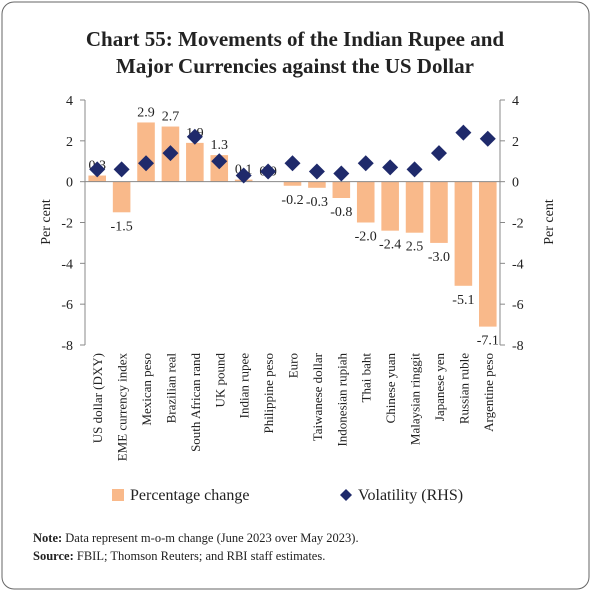 This screenshot has height=596, width=591. I want to click on value-label: -0.2, so click(292, 200).